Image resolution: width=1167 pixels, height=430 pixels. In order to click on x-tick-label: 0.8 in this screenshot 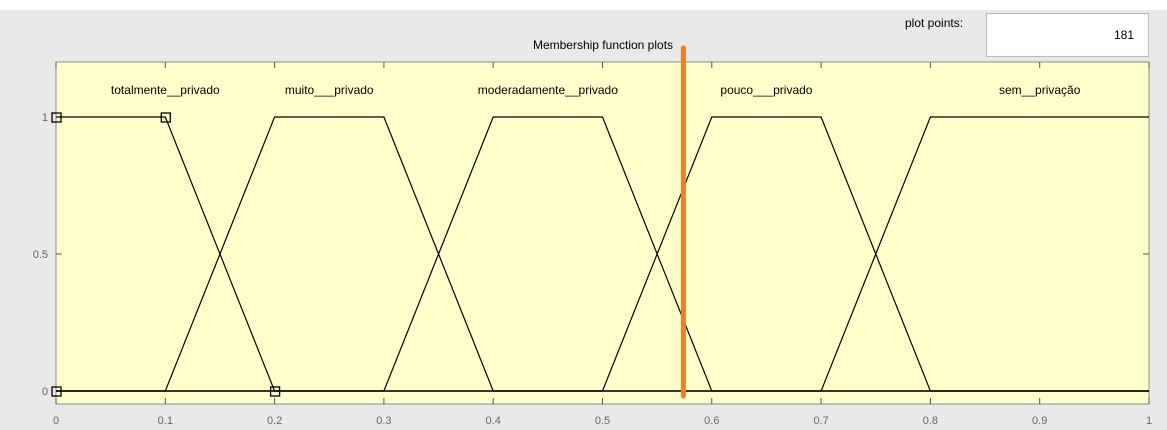, I will do `click(930, 421)`.